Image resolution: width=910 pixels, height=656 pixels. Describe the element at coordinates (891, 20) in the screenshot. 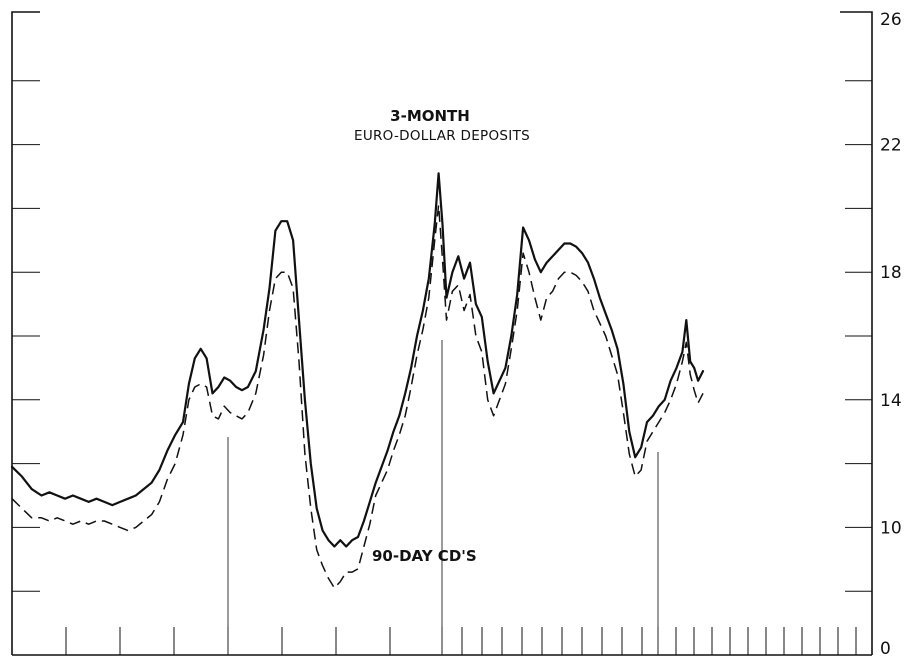

I see `right-tick-label: 26` at that location.